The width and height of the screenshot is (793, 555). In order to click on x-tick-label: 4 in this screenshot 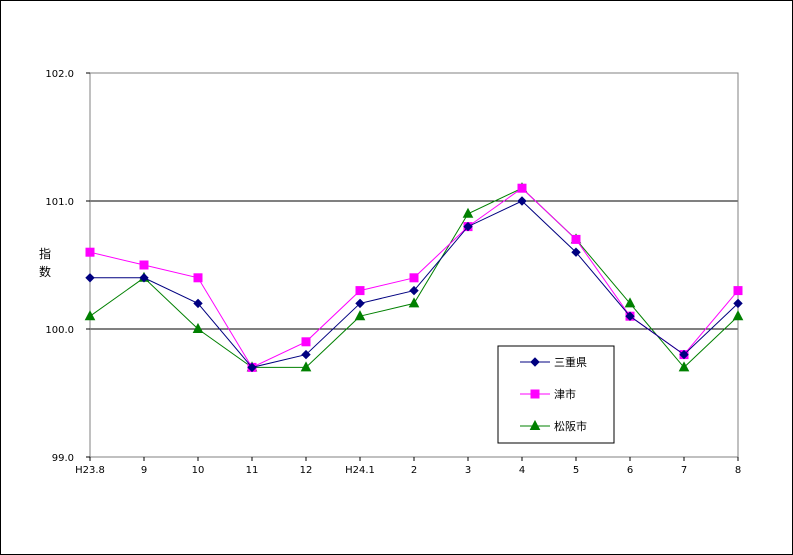, I will do `click(522, 470)`.